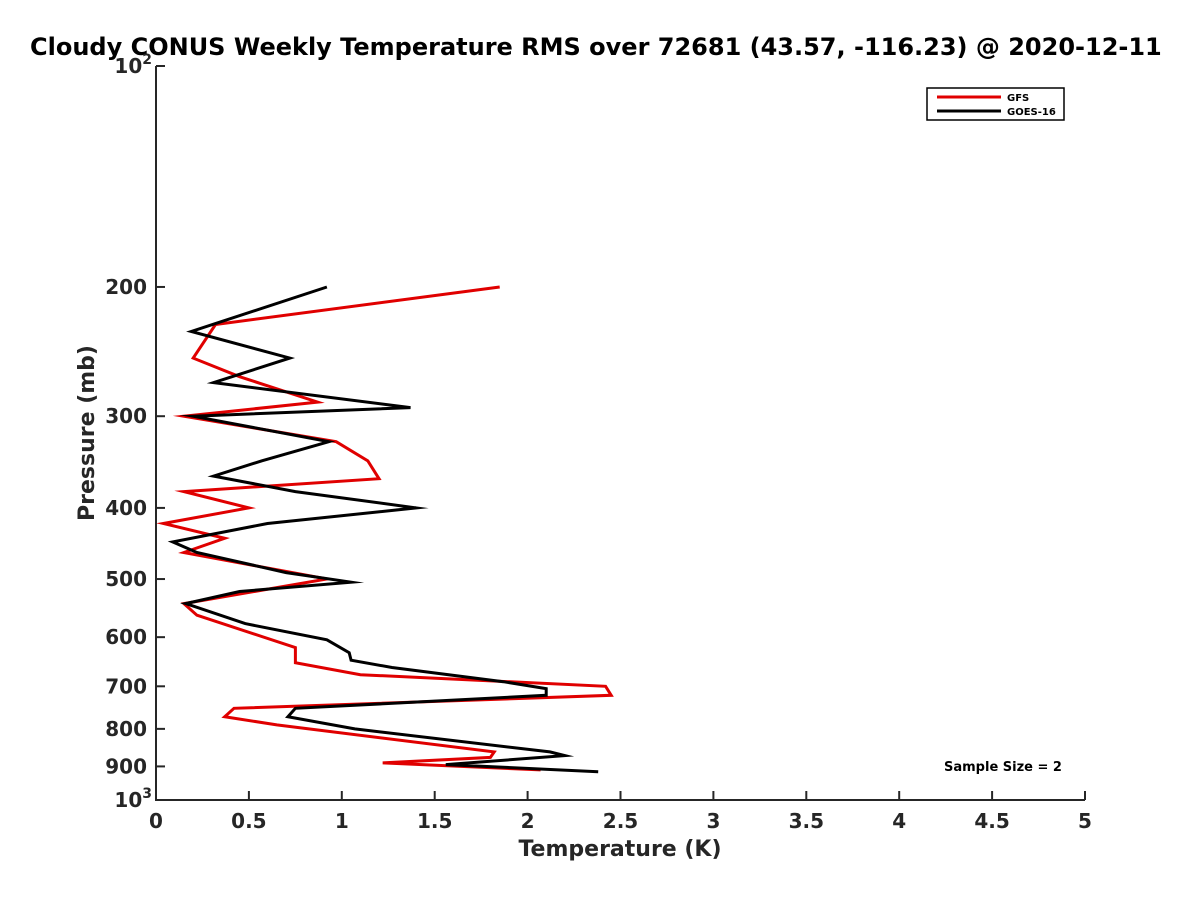 The image size is (1200, 900). What do you see at coordinates (434, 821) in the screenshot?
I see `x-tick-label: 1.5` at bounding box center [434, 821].